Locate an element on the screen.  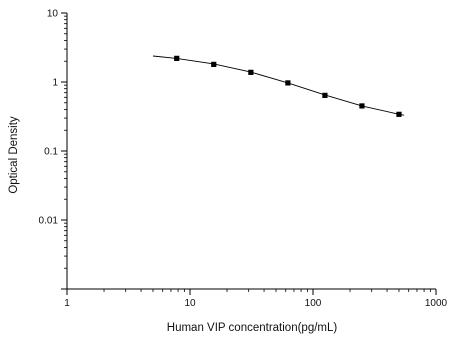
x-tick-label: 1000 is located at coordinates (436, 303).